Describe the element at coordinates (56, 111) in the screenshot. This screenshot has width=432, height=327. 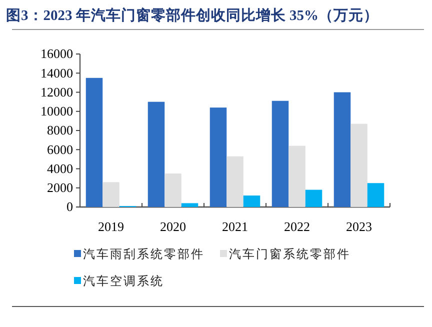
I see `y-tick-label: 10000` at that location.